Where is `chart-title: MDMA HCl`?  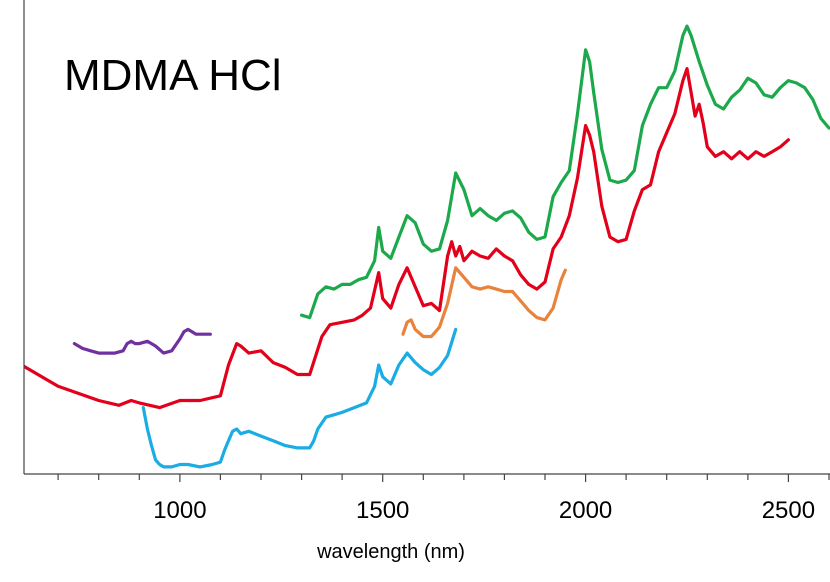
chart-title: MDMA HCl is located at coordinates (173, 75).